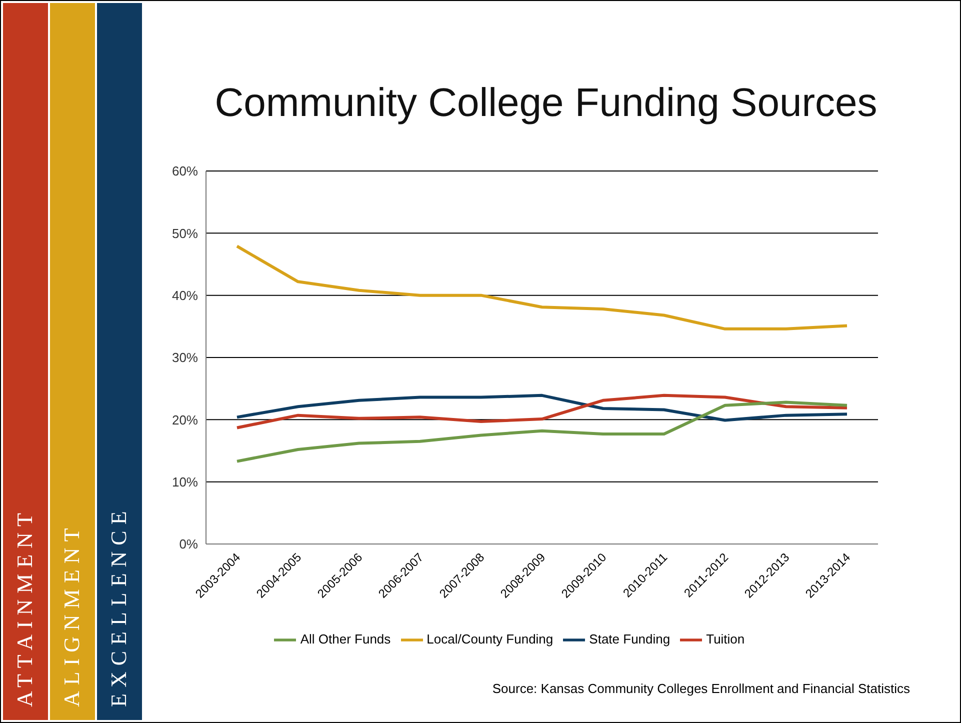  I want to click on y-tick-label: 30%, so click(185, 358).